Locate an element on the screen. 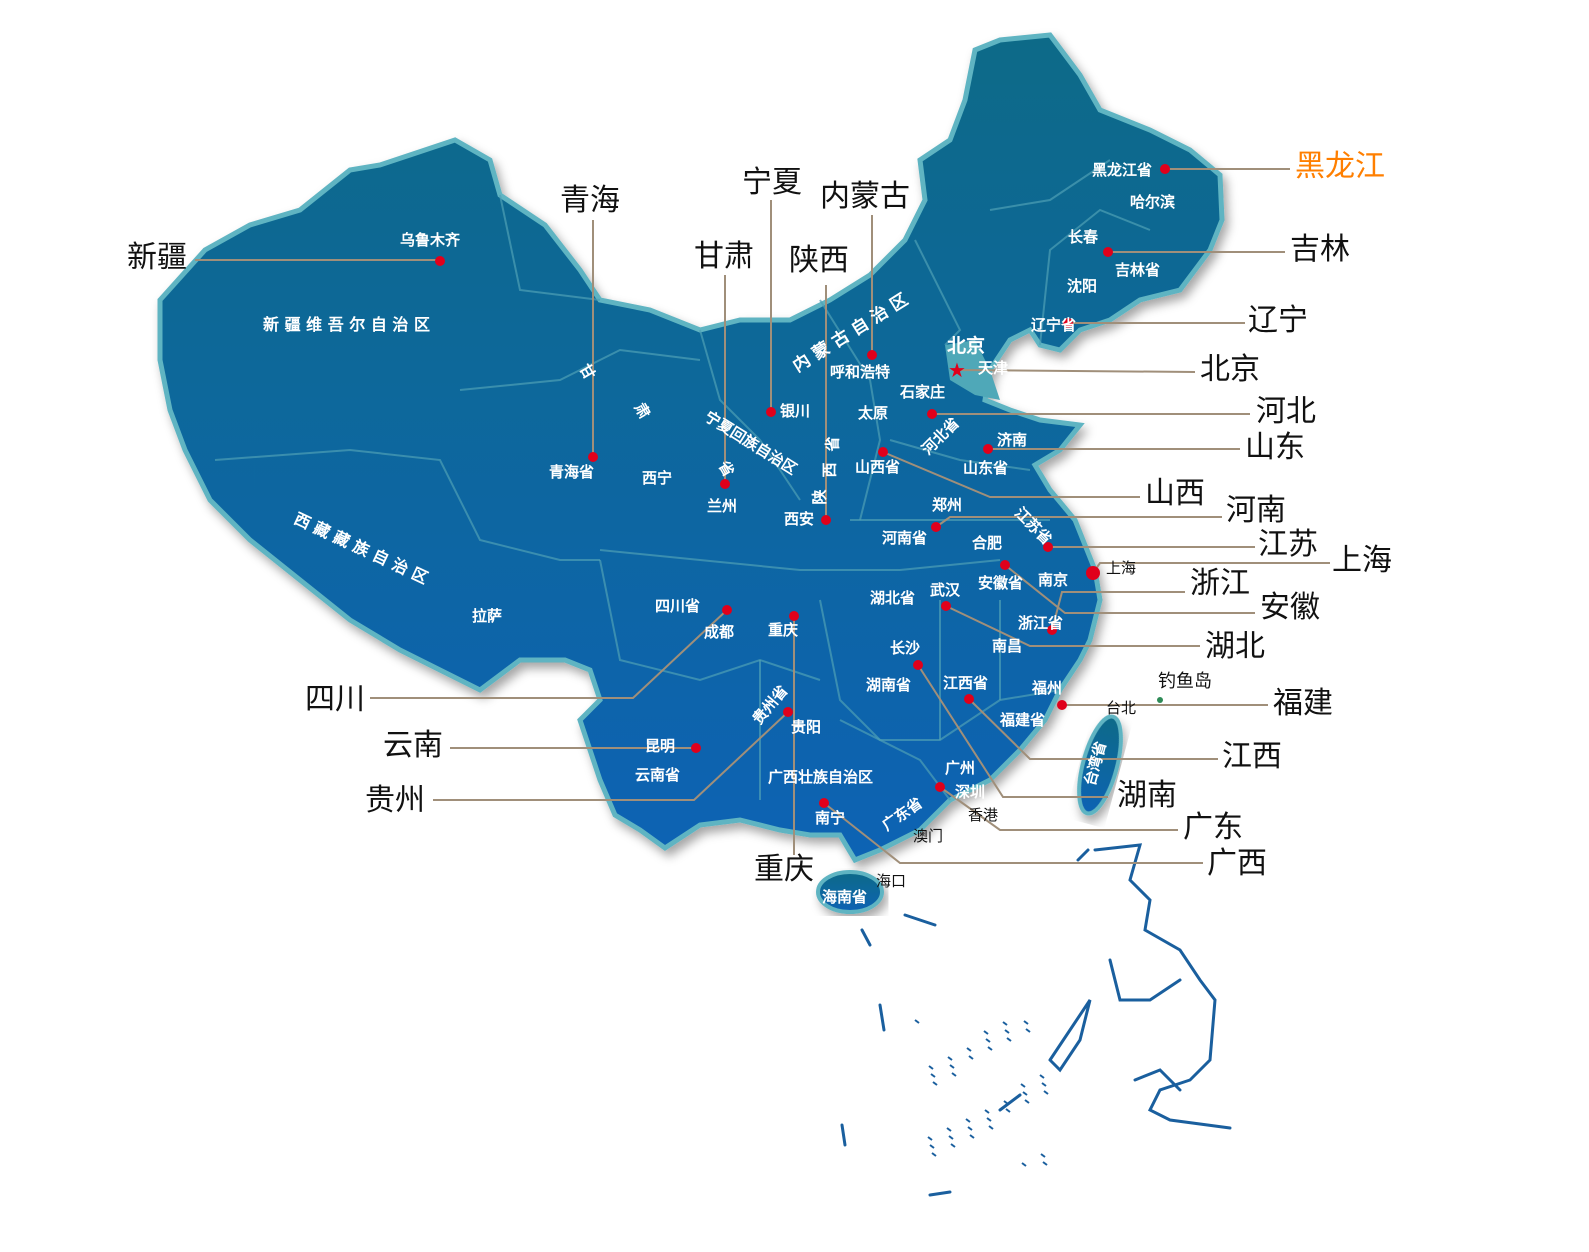 This screenshot has width=1589, height=1252. map-place-label: 安徽省 is located at coordinates (1001, 583).